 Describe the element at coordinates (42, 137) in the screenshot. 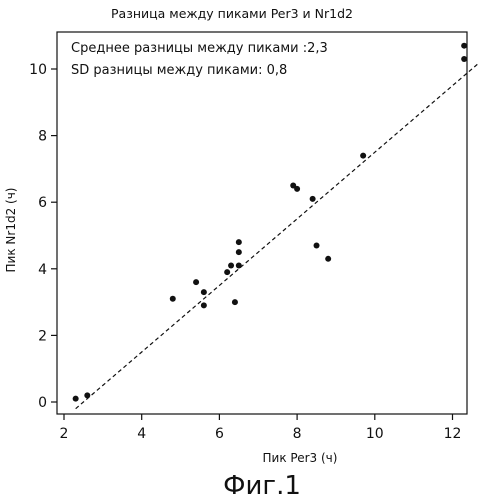

I see `y-tick-label: 8` at that location.